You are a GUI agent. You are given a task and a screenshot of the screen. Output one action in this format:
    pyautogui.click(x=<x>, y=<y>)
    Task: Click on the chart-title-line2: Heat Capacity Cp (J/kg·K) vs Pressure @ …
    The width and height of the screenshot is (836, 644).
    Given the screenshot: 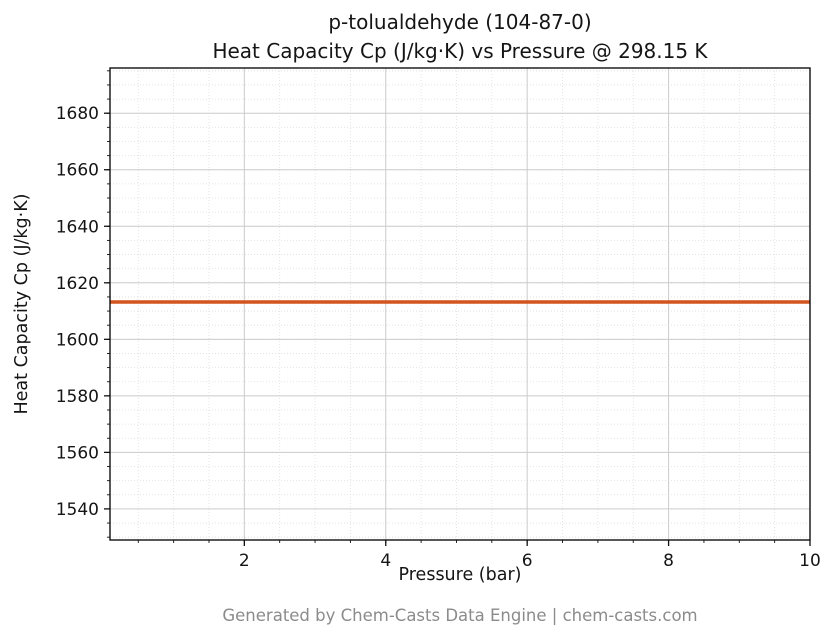 What is the action you would take?
    pyautogui.click(x=460, y=51)
    